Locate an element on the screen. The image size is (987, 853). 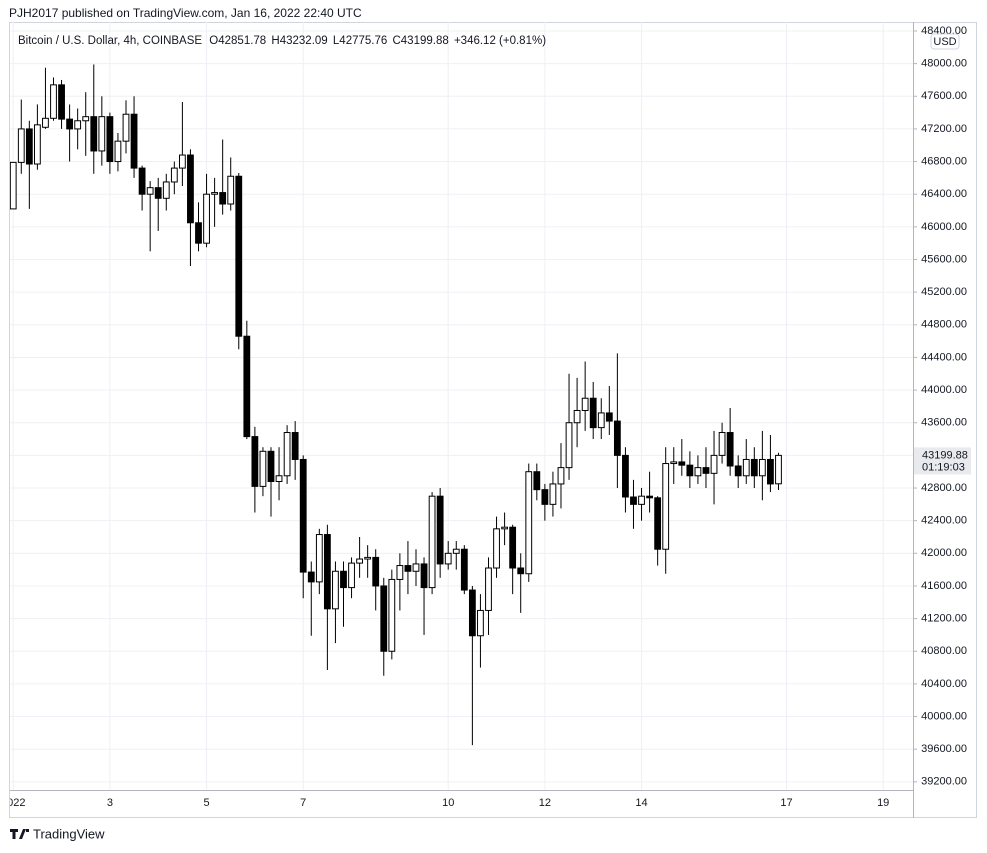
y-tick-label: 39600.00 is located at coordinates (944, 749).